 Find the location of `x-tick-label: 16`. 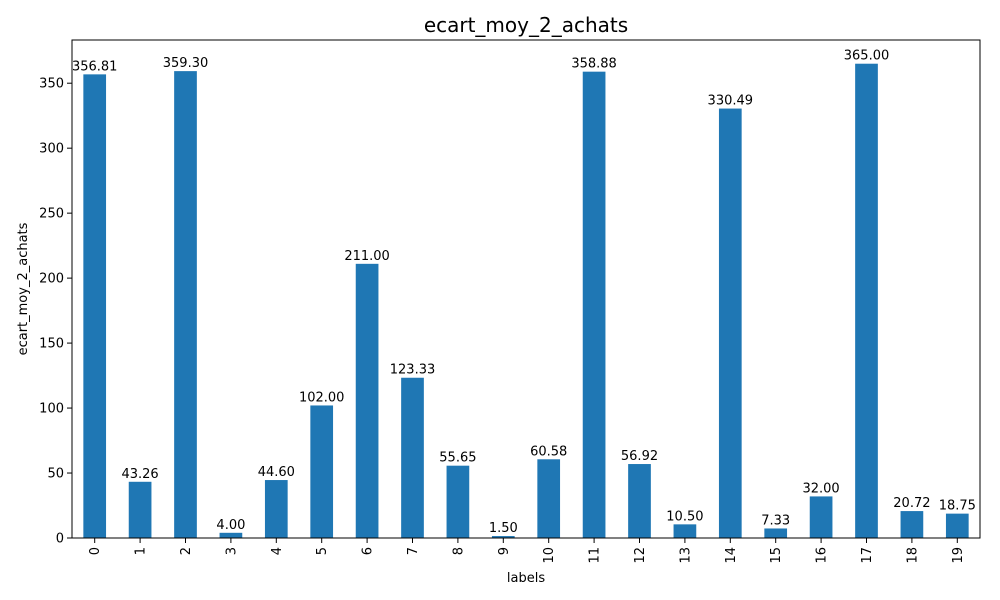

x-tick-label: 16 is located at coordinates (822, 555).